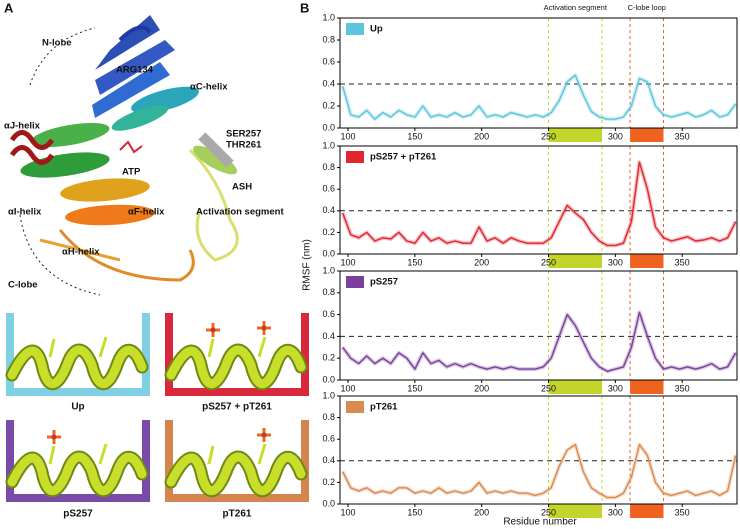  I want to click on structure-label: Activation segment, so click(240, 212).